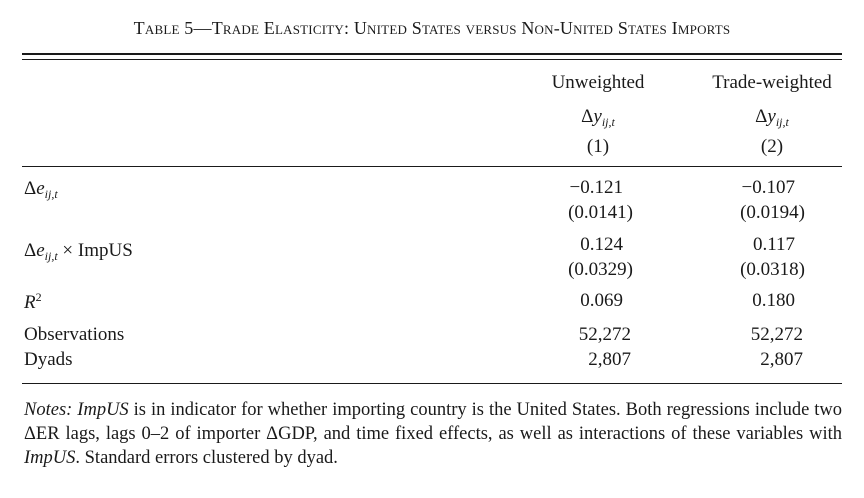 The image size is (864, 498). I want to click on se-cell: (0.0141), so click(600, 212).